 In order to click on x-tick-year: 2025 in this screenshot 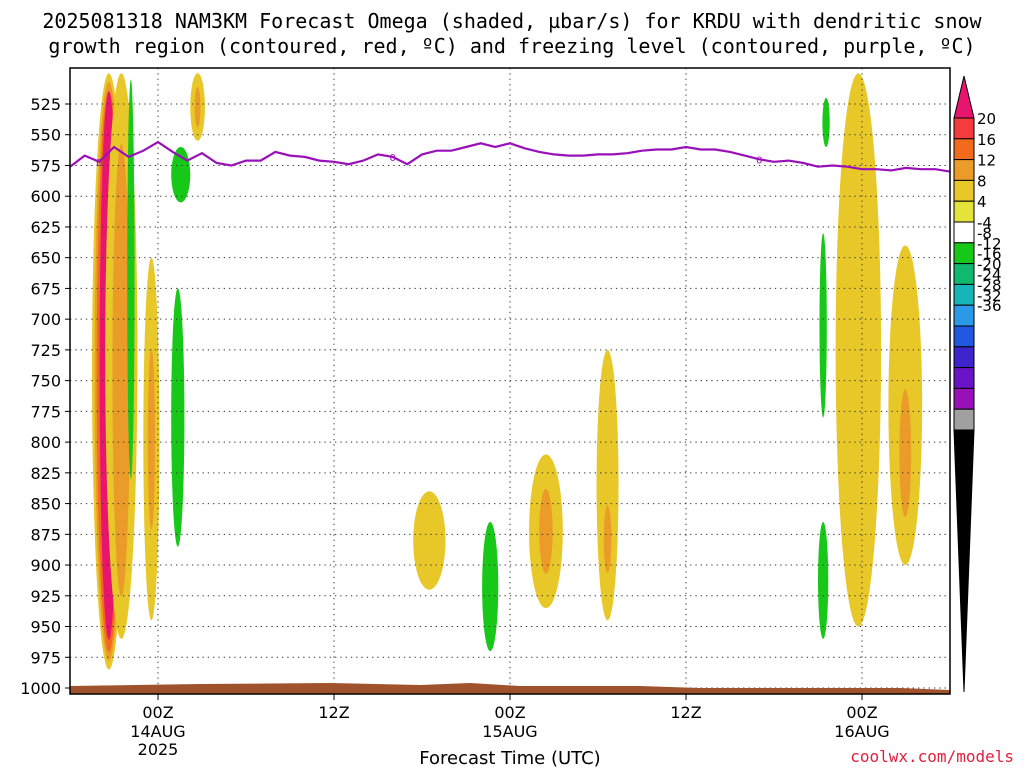, I will do `click(158, 749)`.